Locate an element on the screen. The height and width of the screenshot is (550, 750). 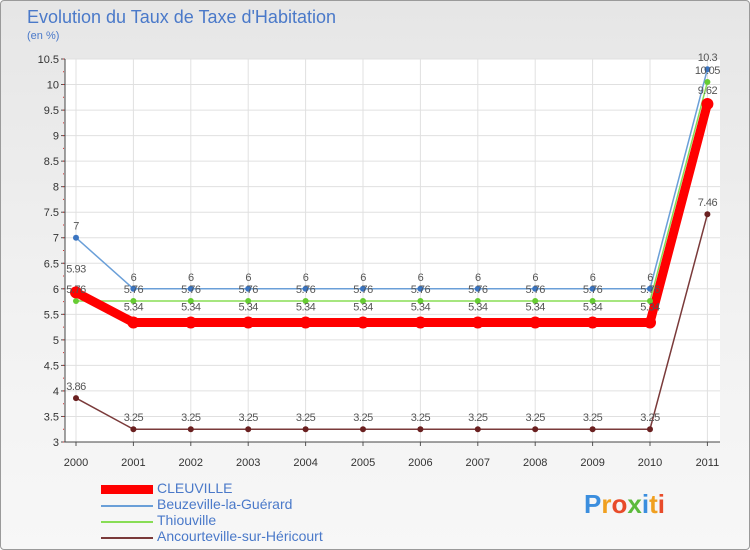
y-tick-label: 7 is located at coordinates (56, 239).